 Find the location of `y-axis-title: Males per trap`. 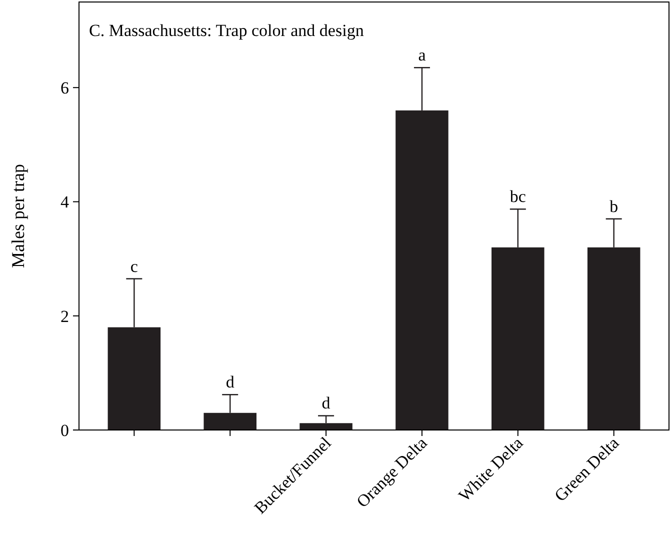

y-axis-title: Males per trap is located at coordinates (18, 216).